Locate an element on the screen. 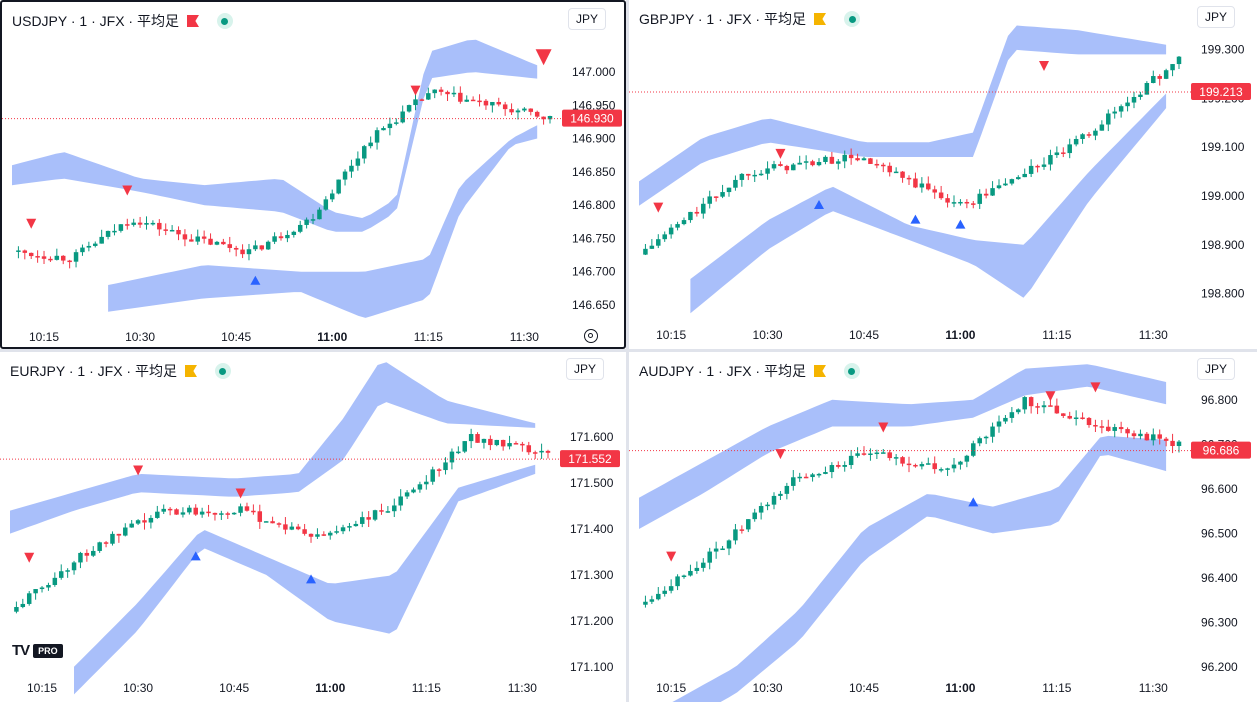 The width and height of the screenshot is (1257, 702). x-tick-label: 10:45 is located at coordinates (234, 688).